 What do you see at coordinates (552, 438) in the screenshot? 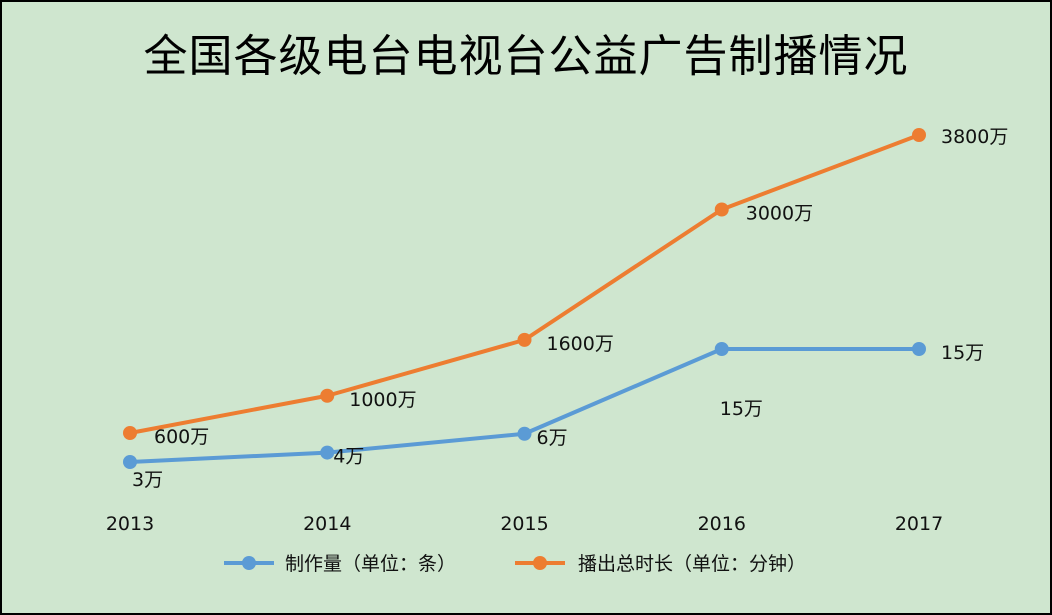
I see `data-label: 6万` at bounding box center [552, 438].